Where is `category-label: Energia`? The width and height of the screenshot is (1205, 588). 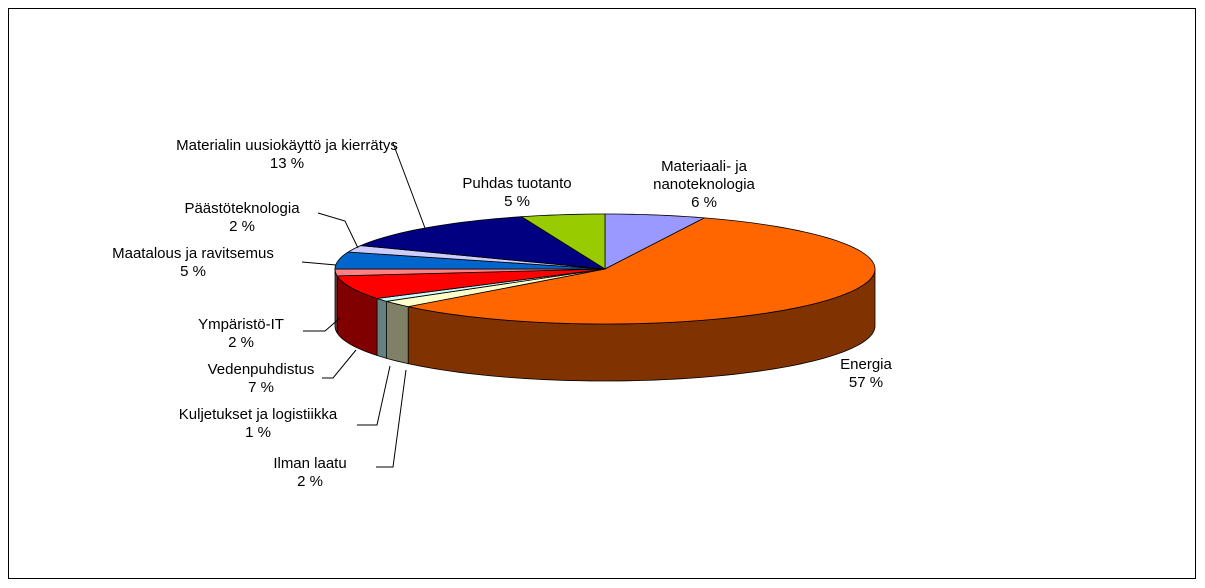
category-label: Energia is located at coordinates (866, 364).